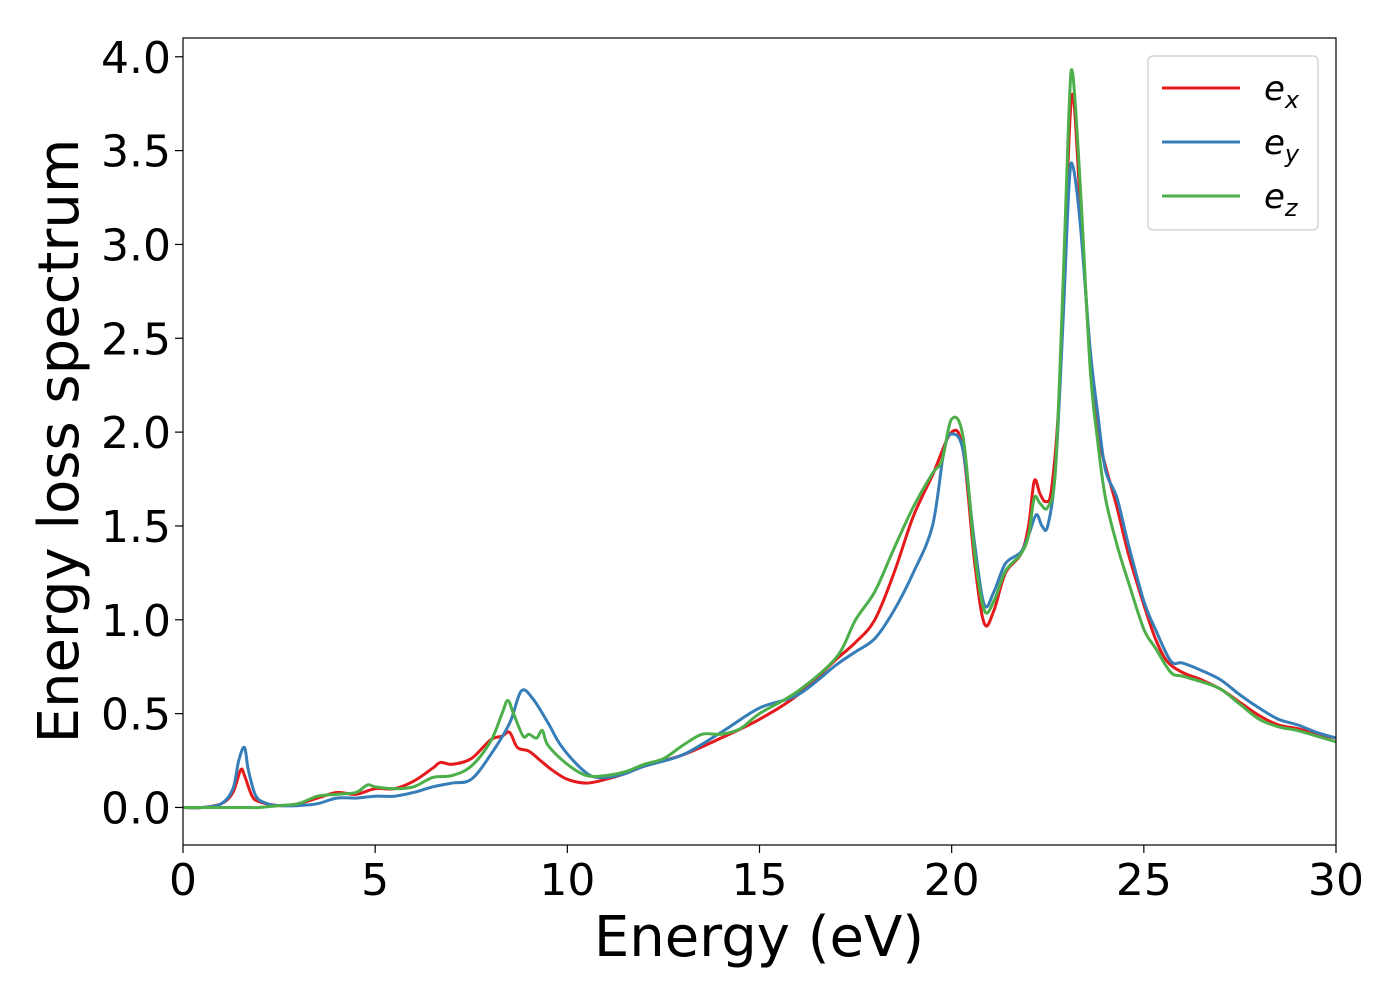 The height and width of the screenshot is (1000, 1400). What do you see at coordinates (136, 339) in the screenshot?
I see `y-tick-label: 2.5` at bounding box center [136, 339].